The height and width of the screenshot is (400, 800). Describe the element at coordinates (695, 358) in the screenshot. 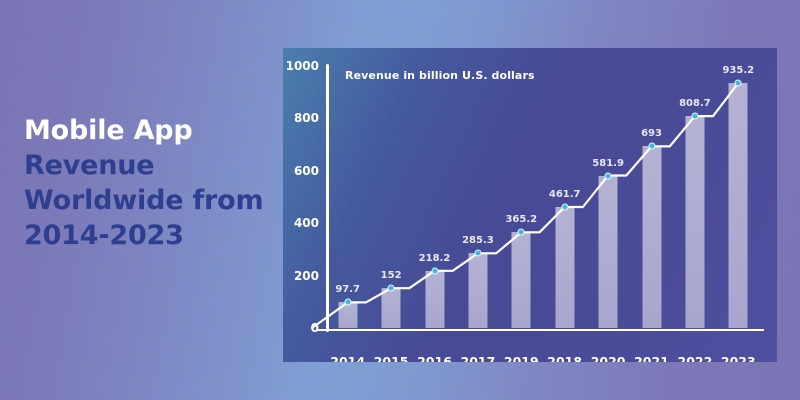

I see `x-axis-tick: 2022` at that location.